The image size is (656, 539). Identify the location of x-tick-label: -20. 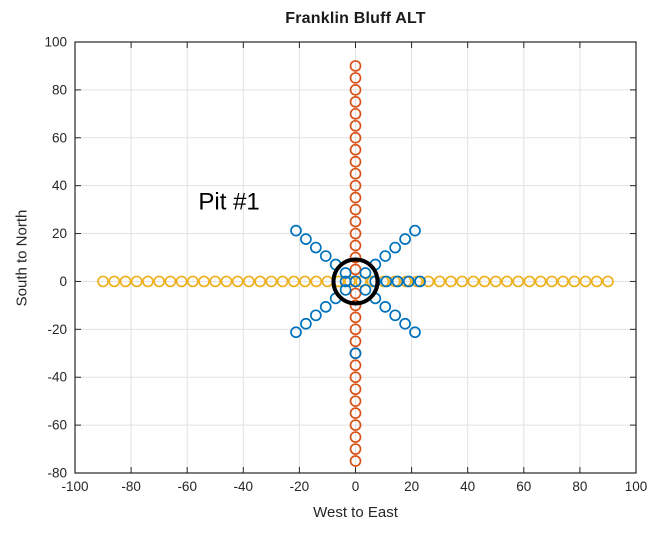
(300, 486).